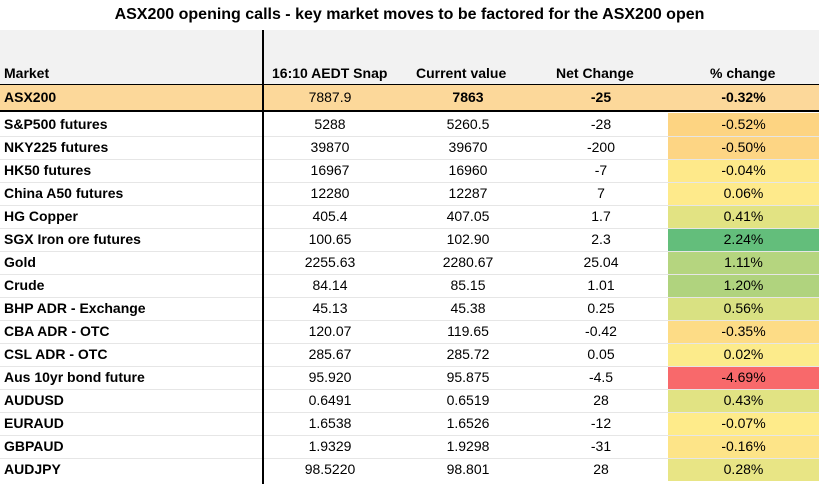  I want to click on net-change-cell: 1.01, so click(601, 285).